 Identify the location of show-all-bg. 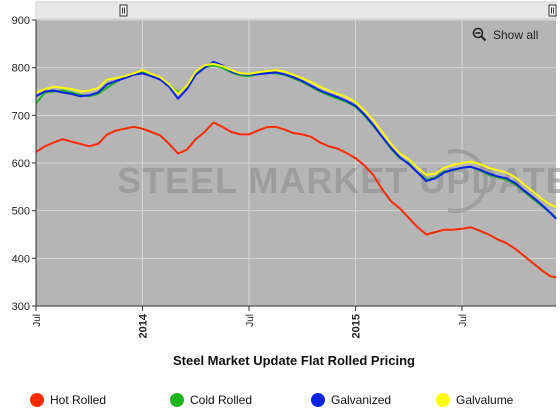
(508, 35).